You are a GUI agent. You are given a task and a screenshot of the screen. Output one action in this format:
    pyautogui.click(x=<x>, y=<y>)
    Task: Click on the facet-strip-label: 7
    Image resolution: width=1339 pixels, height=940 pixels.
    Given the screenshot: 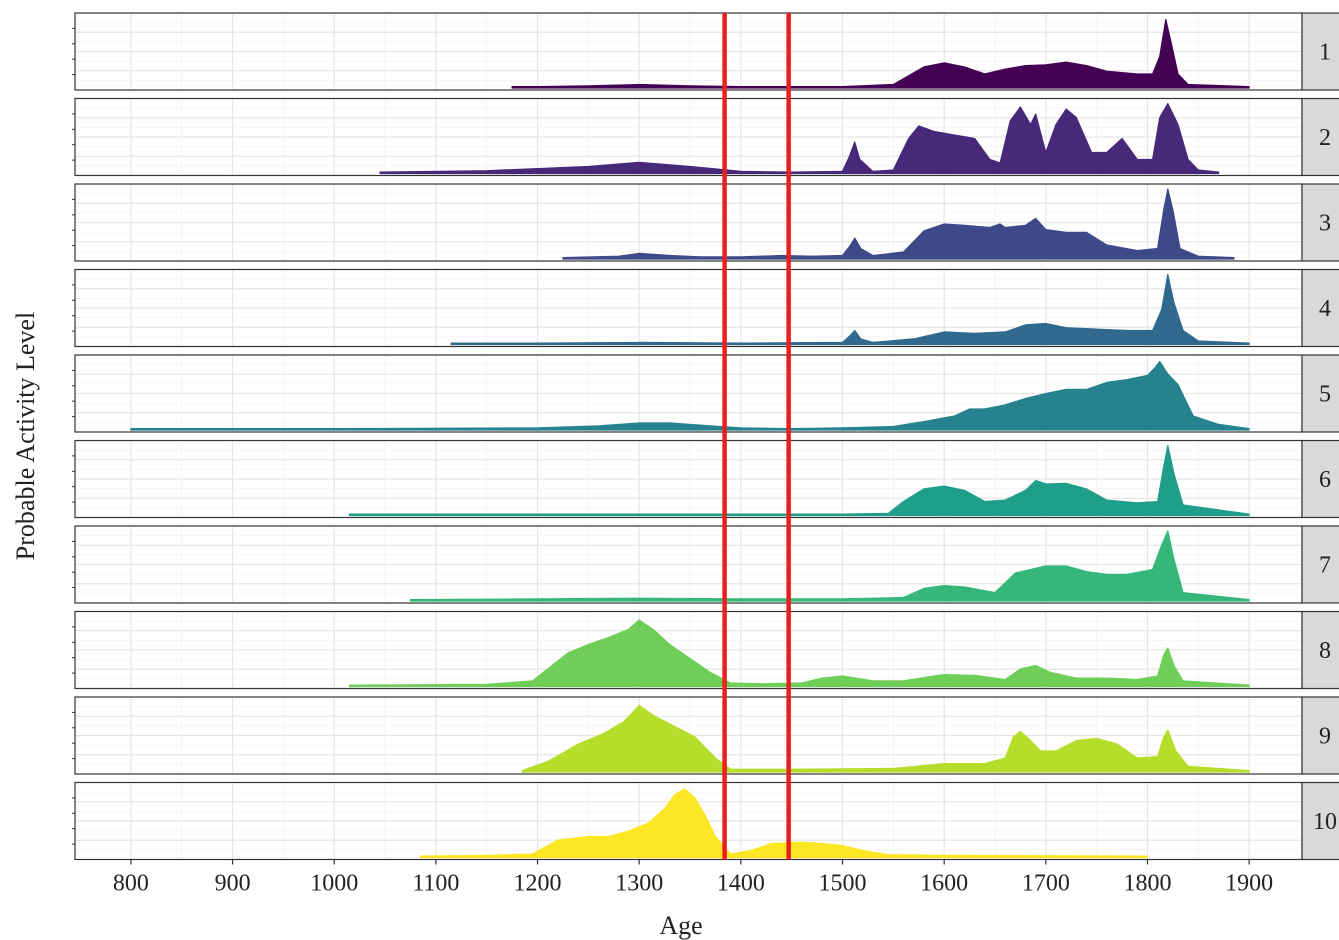 What is the action you would take?
    pyautogui.click(x=1325, y=566)
    